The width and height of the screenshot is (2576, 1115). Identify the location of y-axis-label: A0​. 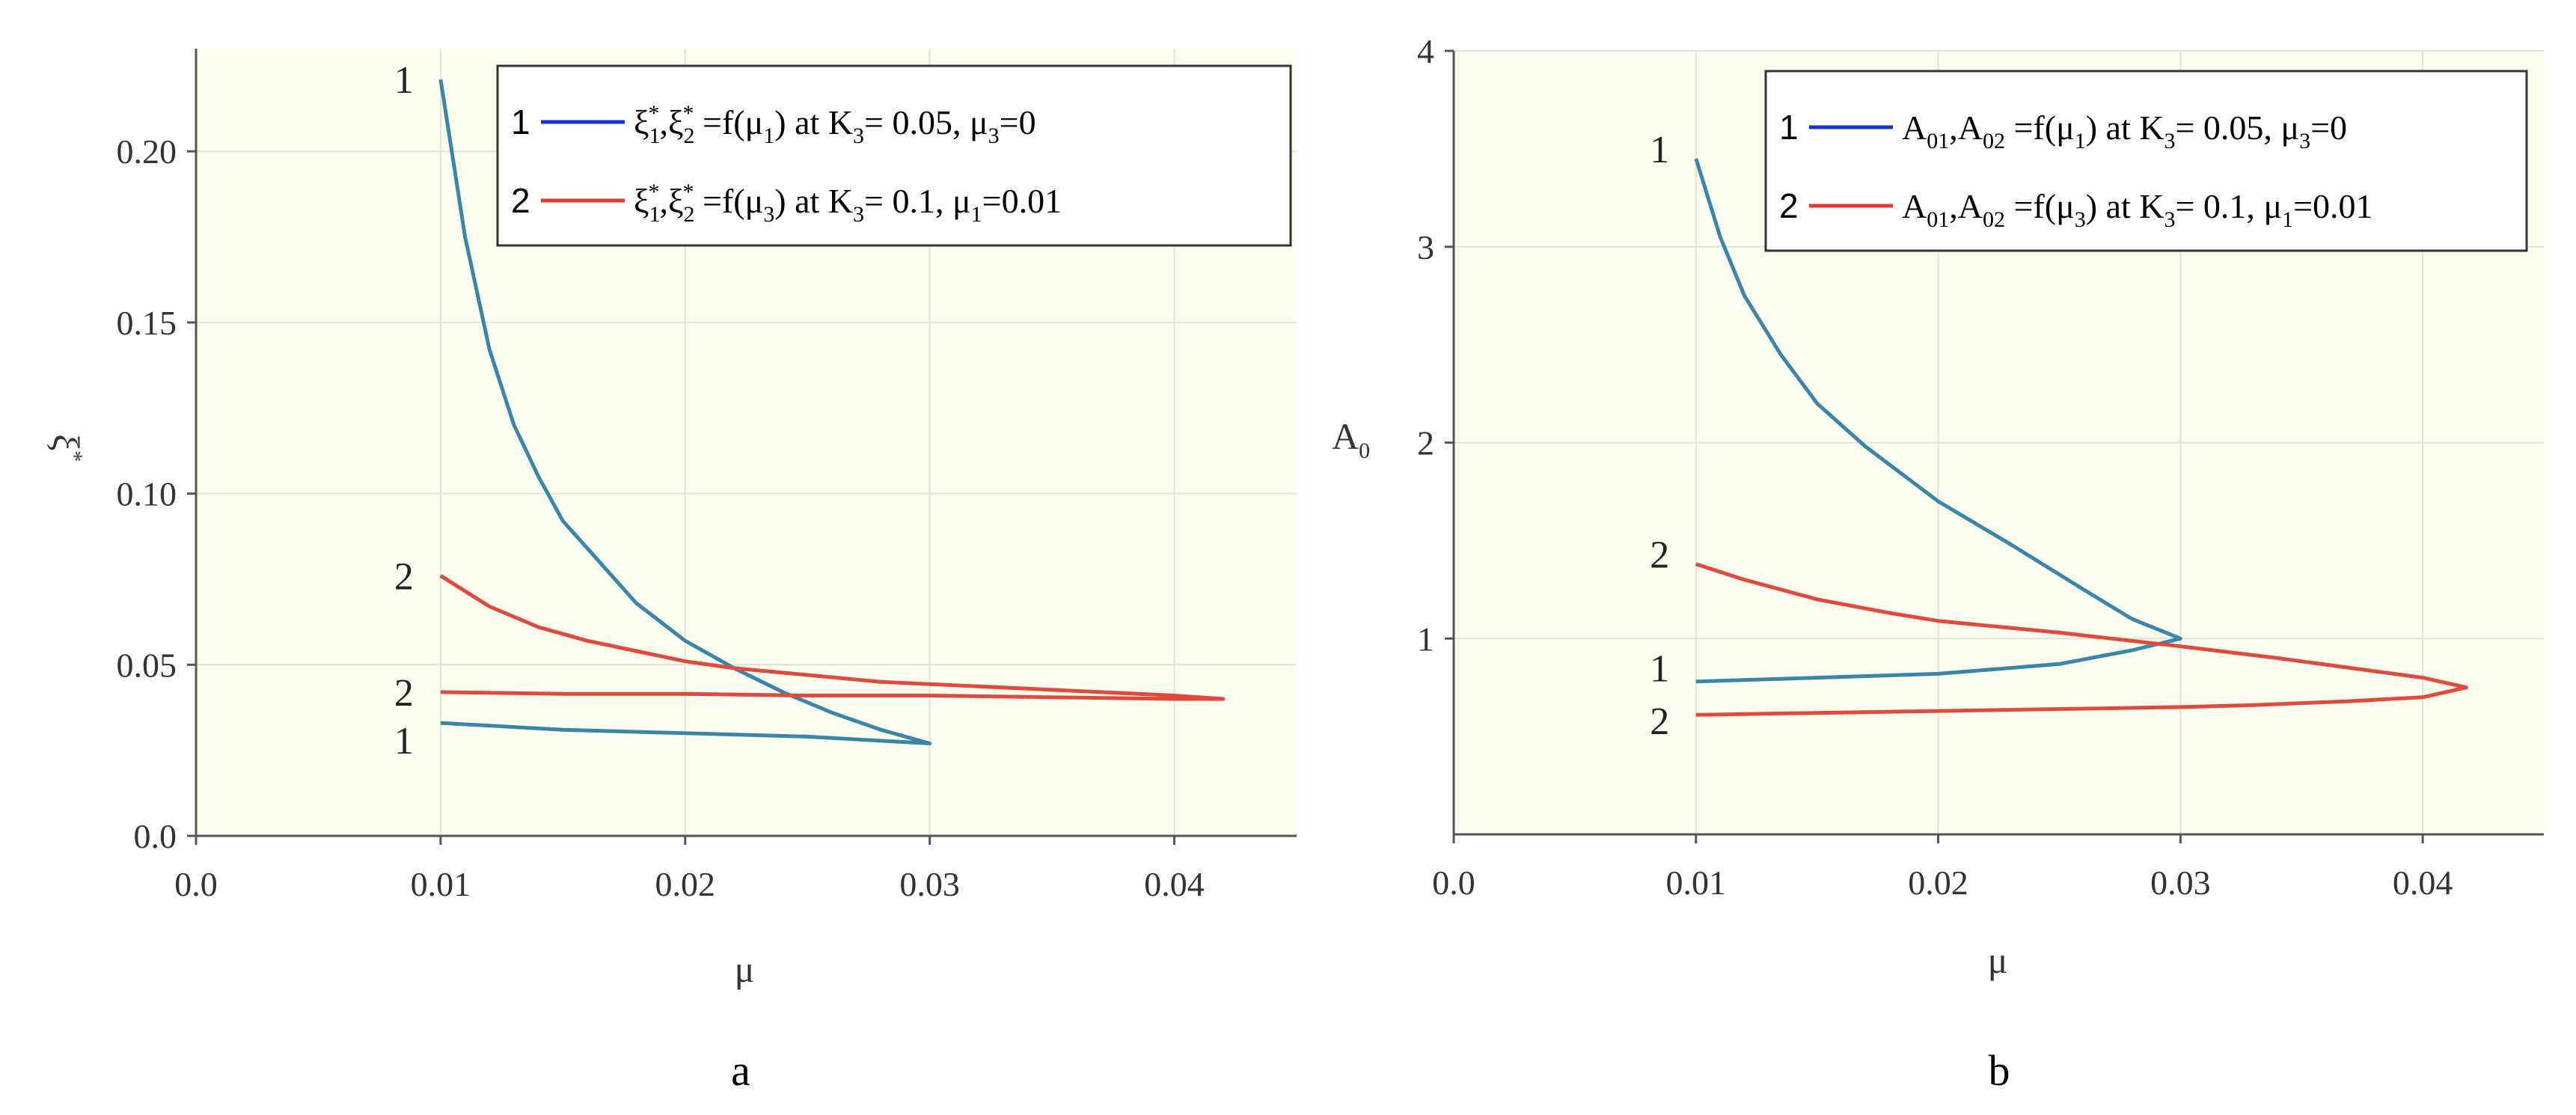
(1351, 439).